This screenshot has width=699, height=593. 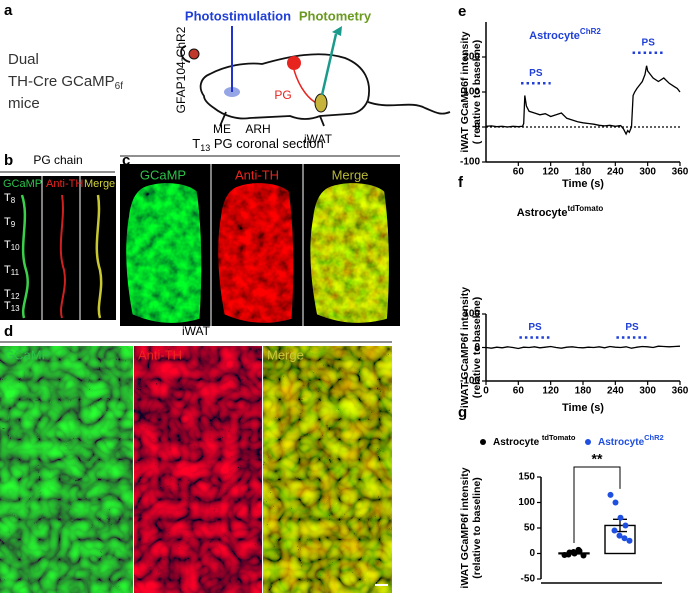 I want to click on mouse-line: TH-Cre GCaMP, so click(x=61, y=81).